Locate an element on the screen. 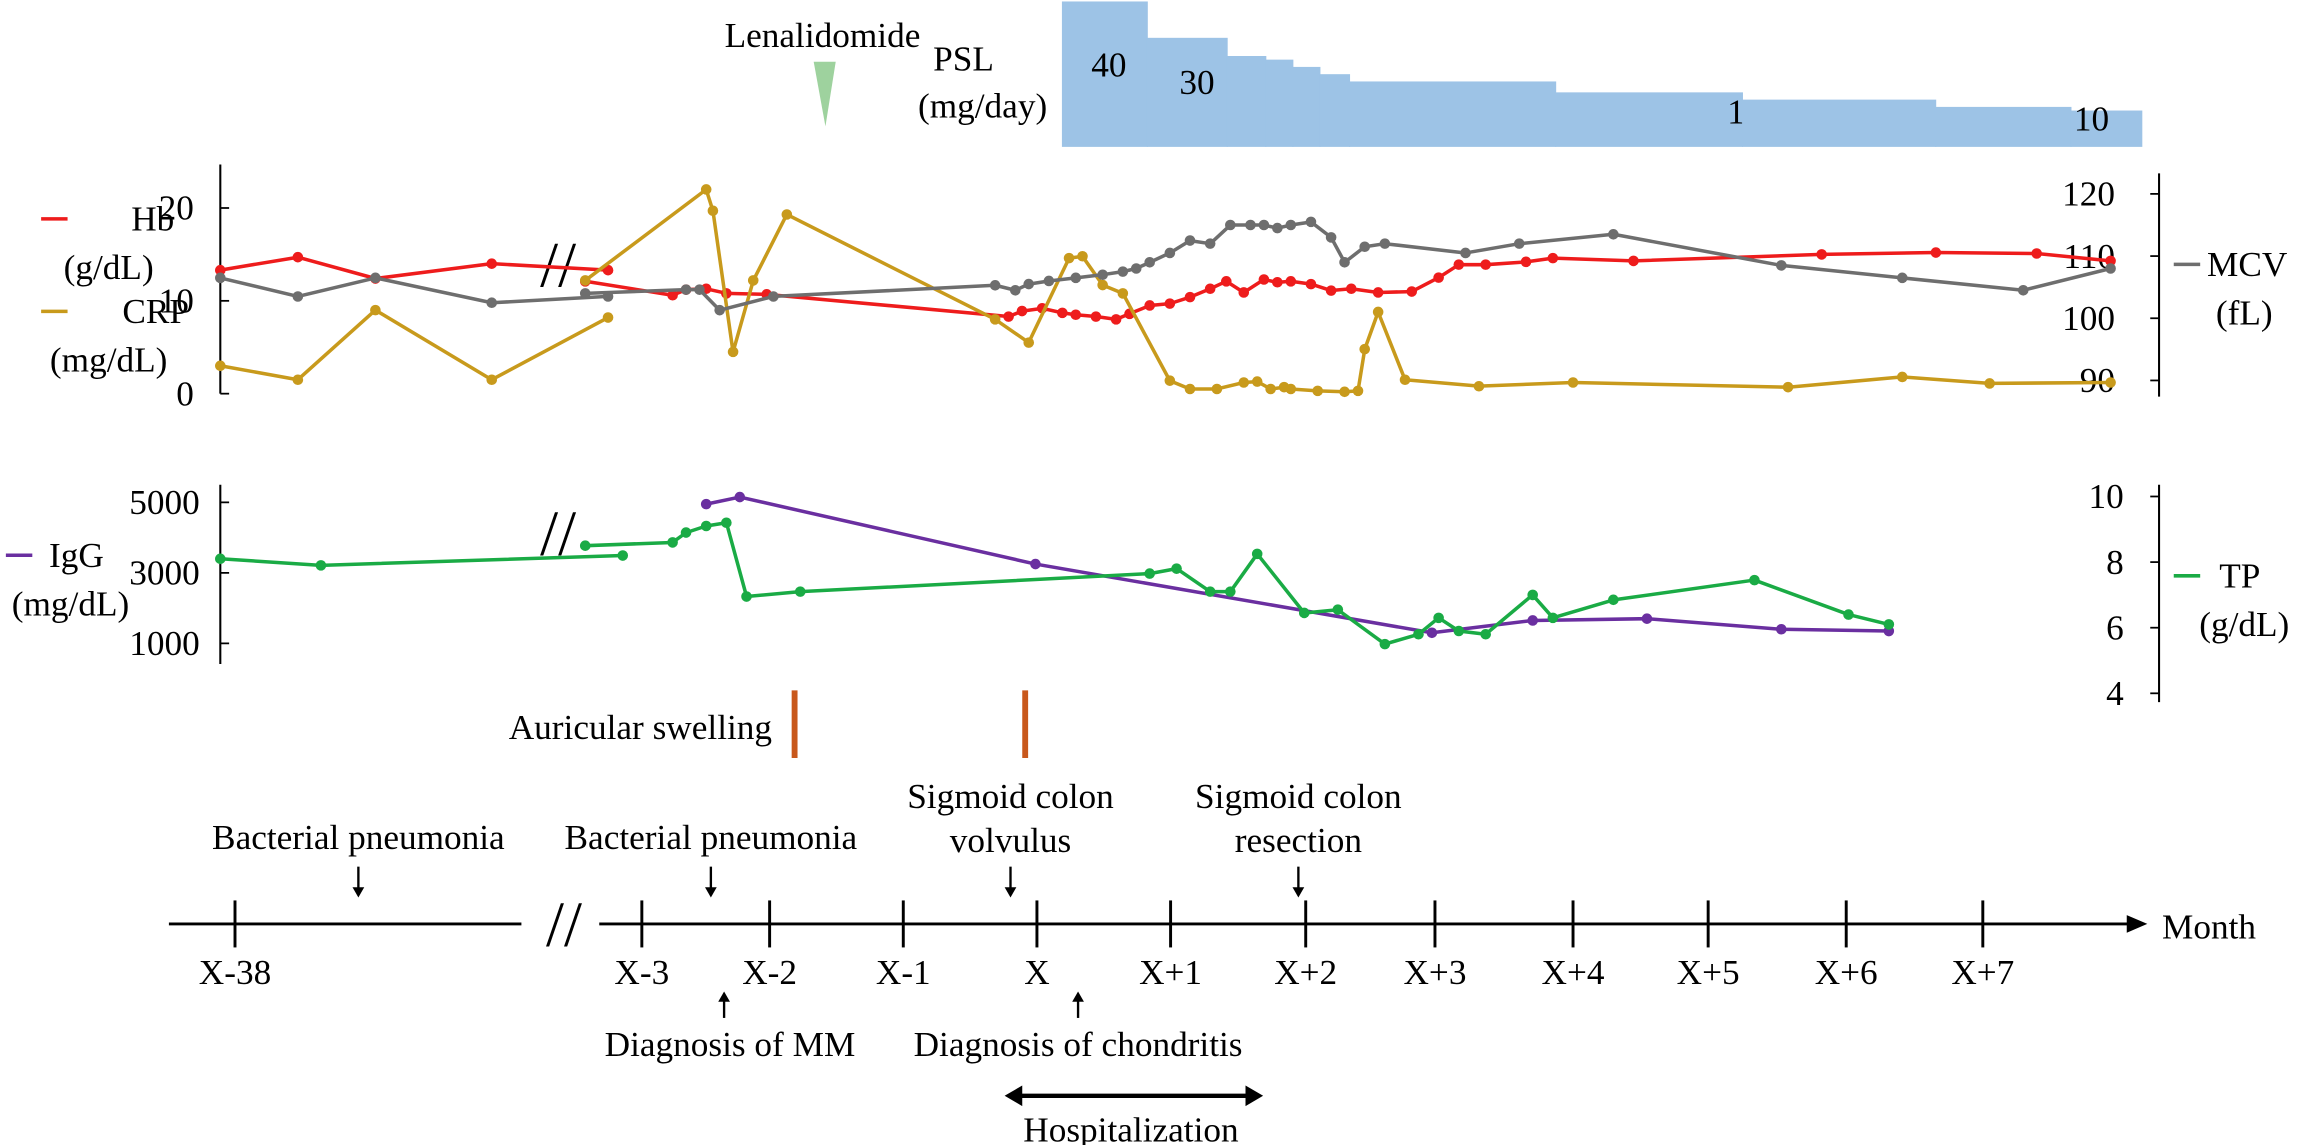  bottom-left-tick-label: 3000 is located at coordinates (164, 573).